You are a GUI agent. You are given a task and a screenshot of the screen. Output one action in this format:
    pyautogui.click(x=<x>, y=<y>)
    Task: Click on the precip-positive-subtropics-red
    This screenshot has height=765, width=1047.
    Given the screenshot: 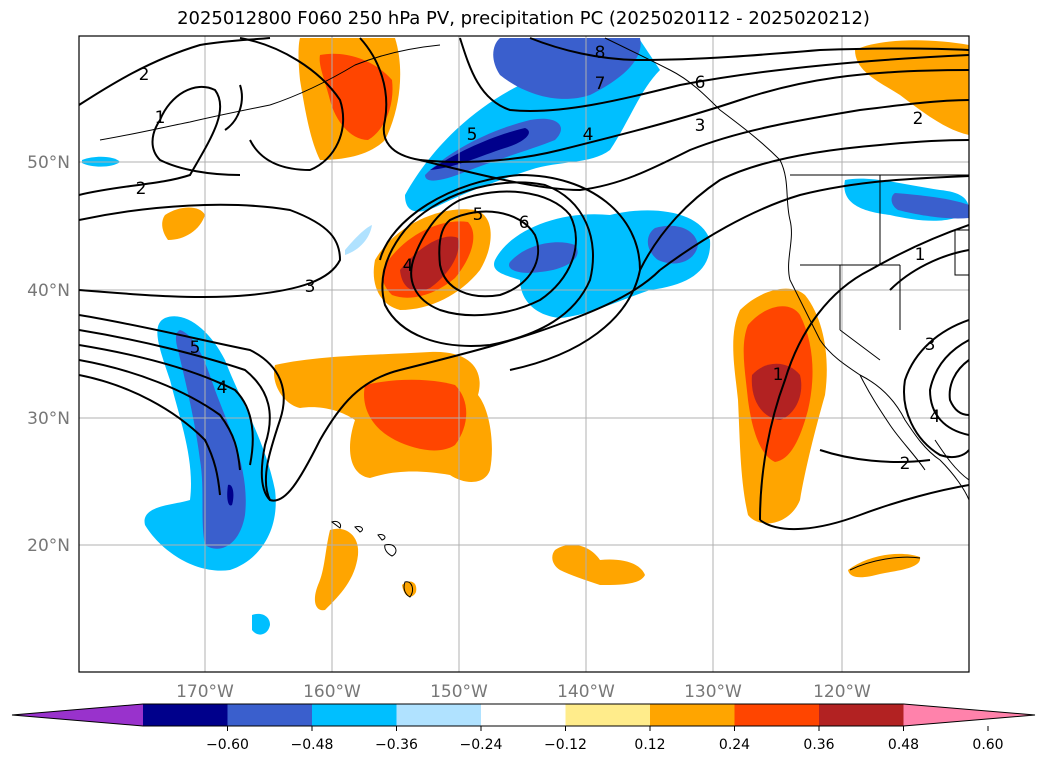 What is the action you would take?
    pyautogui.click(x=415, y=415)
    